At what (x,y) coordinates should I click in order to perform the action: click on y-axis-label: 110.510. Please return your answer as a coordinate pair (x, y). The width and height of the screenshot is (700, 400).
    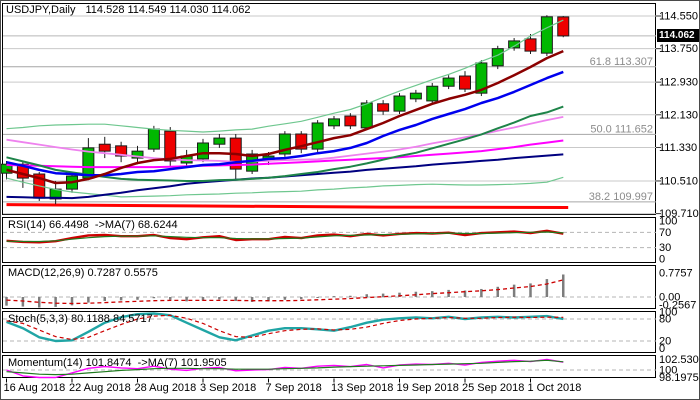
    Looking at the image, I should click on (678, 181).